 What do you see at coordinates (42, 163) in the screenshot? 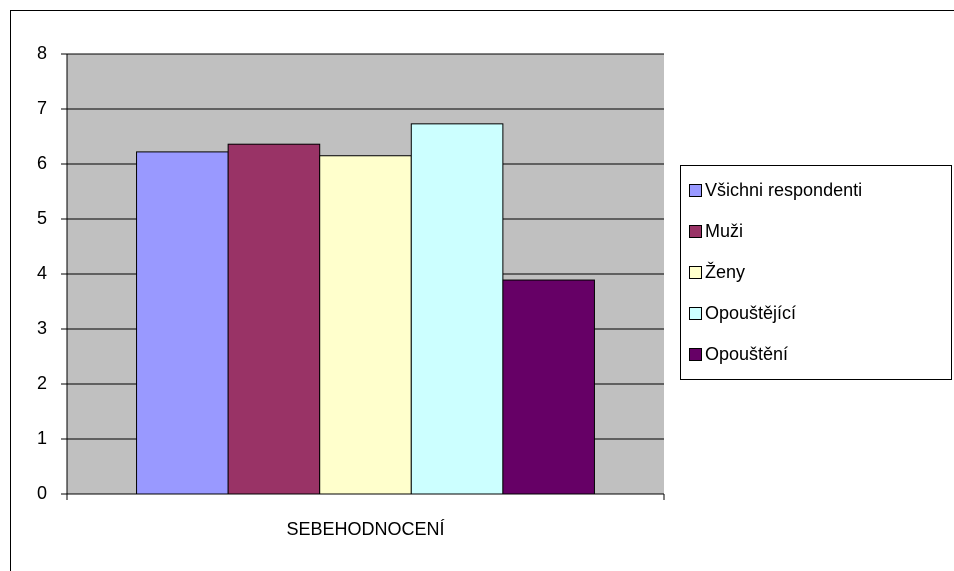
I see `y-tick-label: 6` at bounding box center [42, 163].